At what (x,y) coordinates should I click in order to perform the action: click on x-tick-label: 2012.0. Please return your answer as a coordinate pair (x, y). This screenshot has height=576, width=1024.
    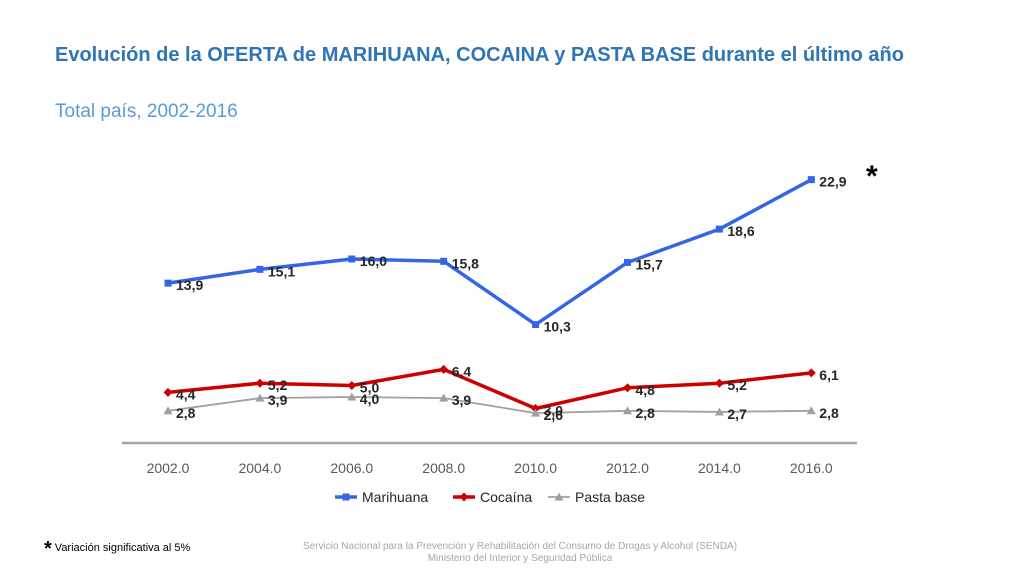
    Looking at the image, I should click on (627, 468).